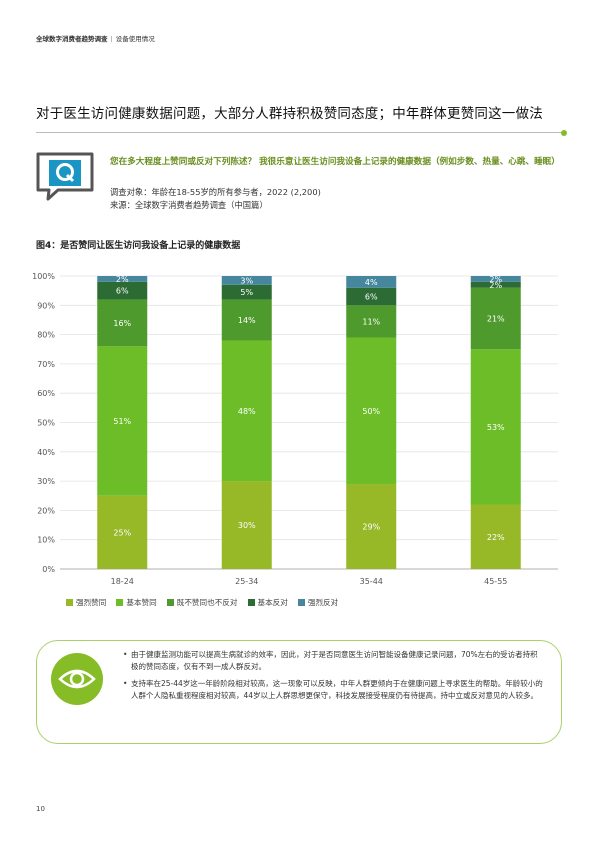 The image size is (595, 842). Describe the element at coordinates (246, 581) in the screenshot. I see `x-tick-label: 25-34` at that location.